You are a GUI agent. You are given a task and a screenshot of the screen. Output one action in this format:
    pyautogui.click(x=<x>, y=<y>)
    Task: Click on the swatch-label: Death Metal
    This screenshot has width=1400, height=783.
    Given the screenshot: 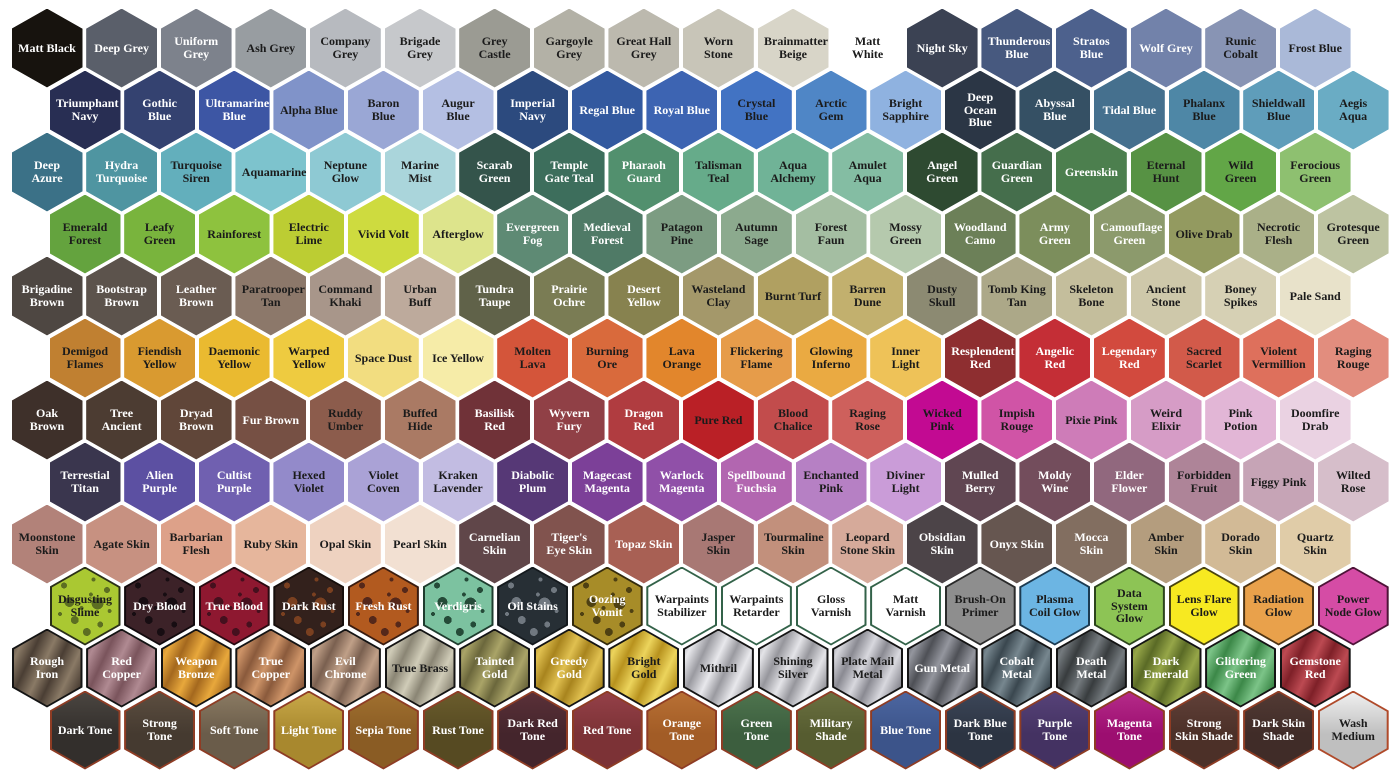 What is the action you would take?
    pyautogui.click(x=1091, y=667)
    